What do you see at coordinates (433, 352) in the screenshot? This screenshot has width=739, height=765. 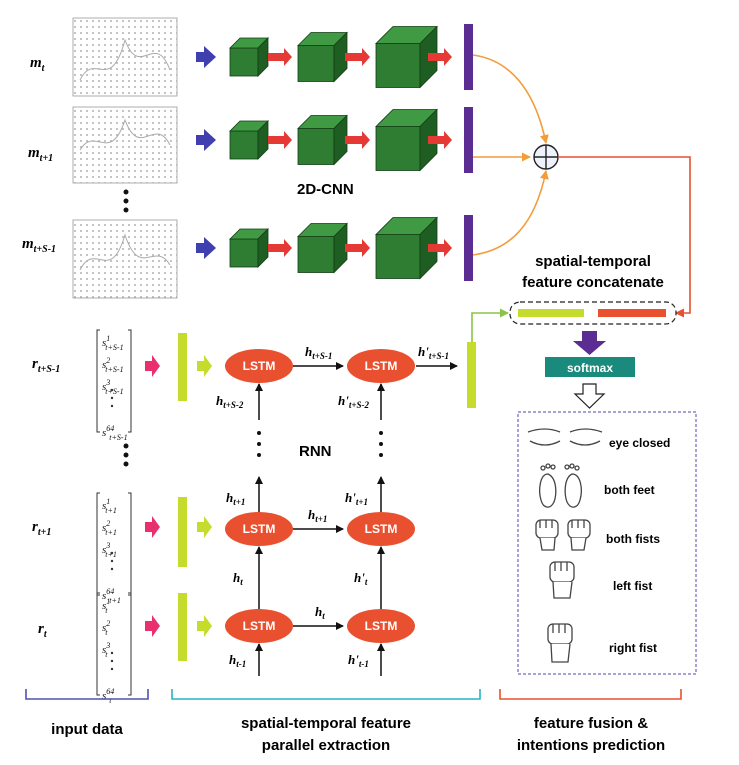 I see `h-label: h't+S-1` at bounding box center [433, 352].